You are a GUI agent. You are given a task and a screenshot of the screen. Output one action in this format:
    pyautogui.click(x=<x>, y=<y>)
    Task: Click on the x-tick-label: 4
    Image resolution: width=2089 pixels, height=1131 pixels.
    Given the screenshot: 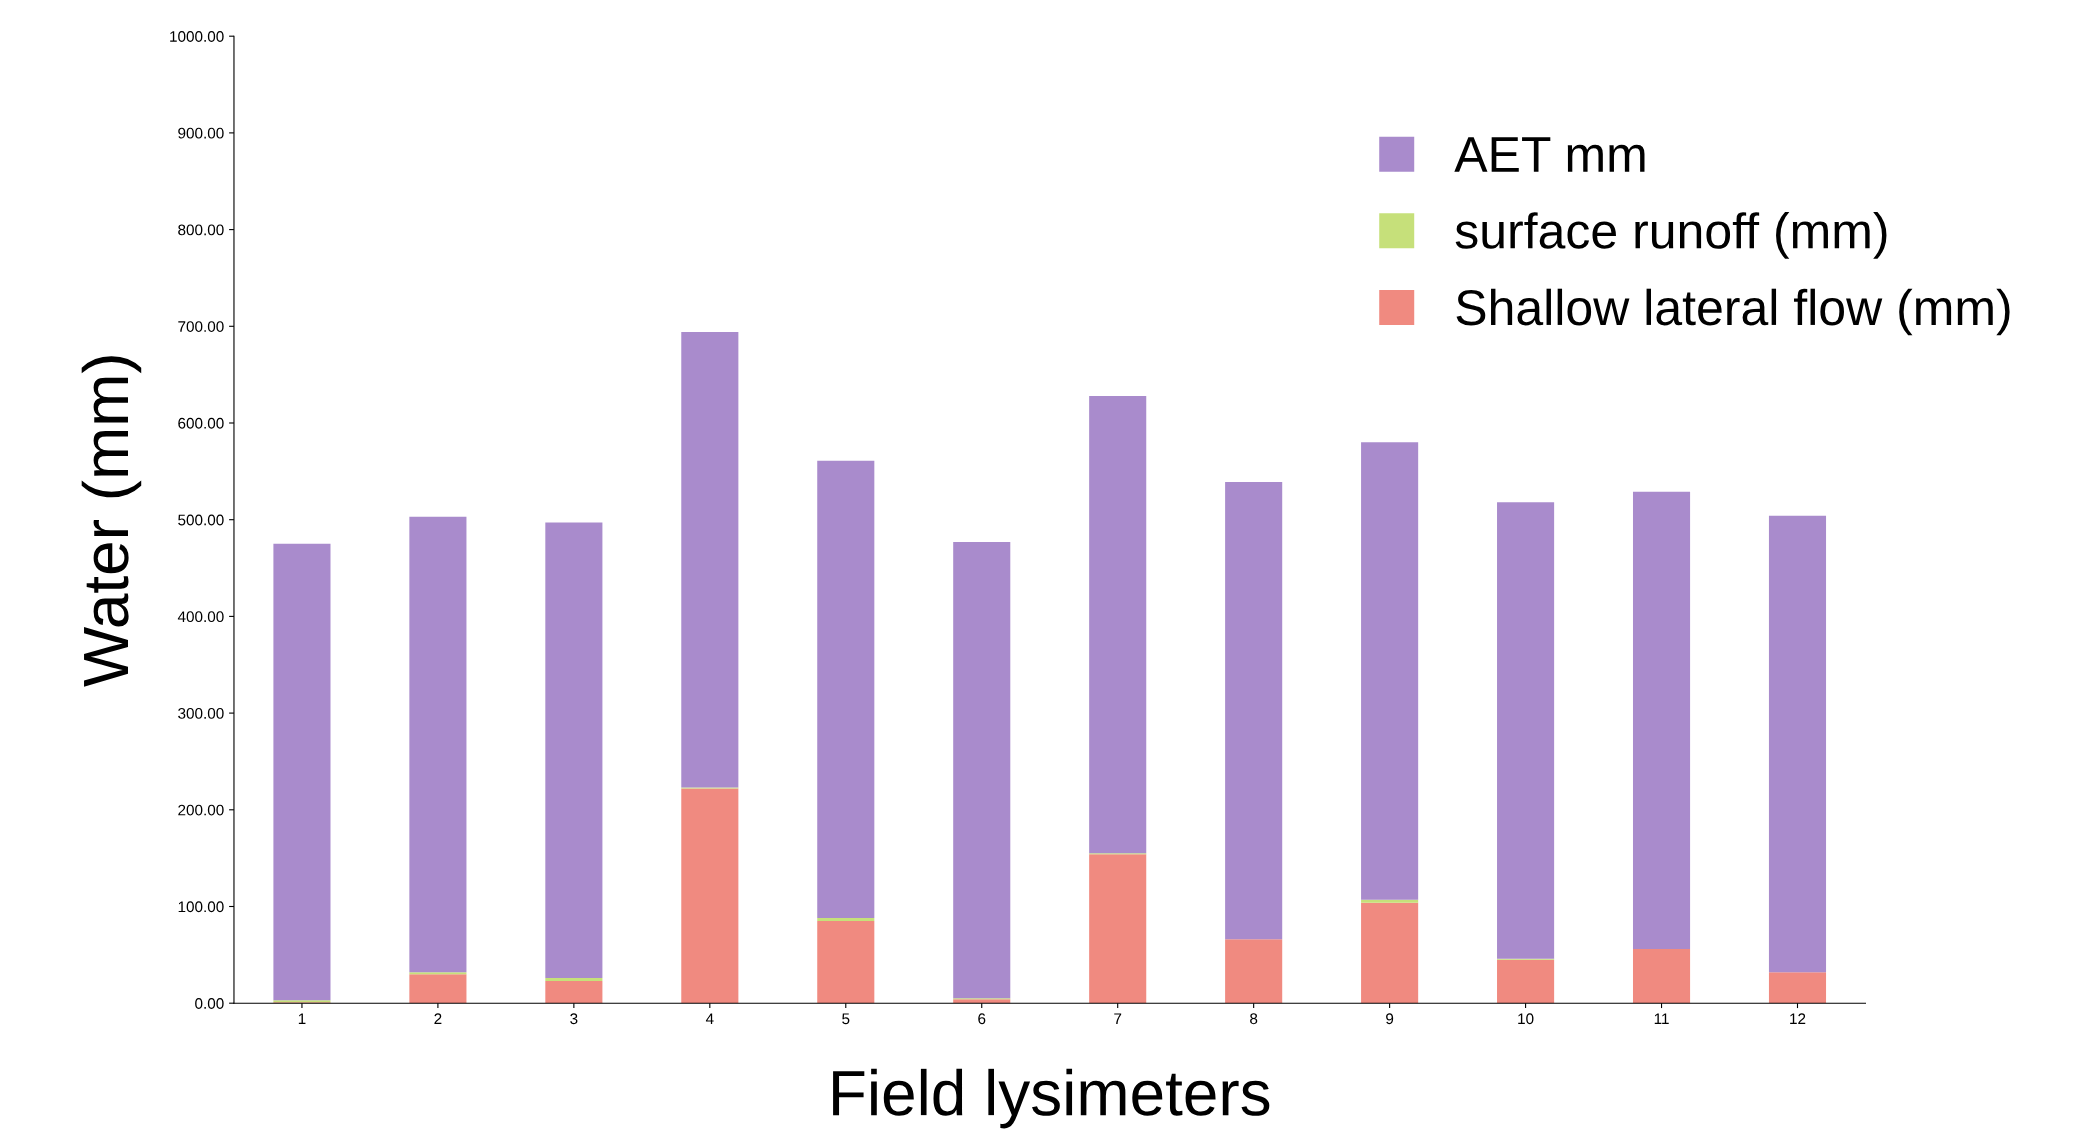 What is the action you would take?
    pyautogui.click(x=709, y=1018)
    